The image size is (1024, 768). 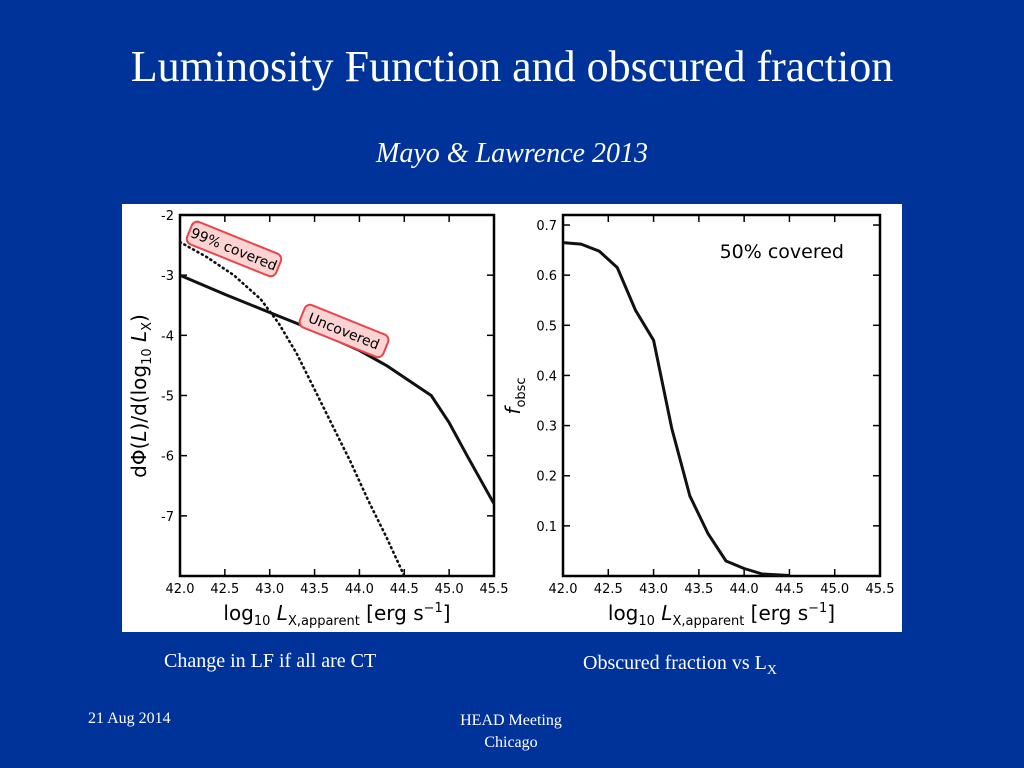 What do you see at coordinates (270, 661) in the screenshot?
I see `caption-left: Change in LF if all are CT` at bounding box center [270, 661].